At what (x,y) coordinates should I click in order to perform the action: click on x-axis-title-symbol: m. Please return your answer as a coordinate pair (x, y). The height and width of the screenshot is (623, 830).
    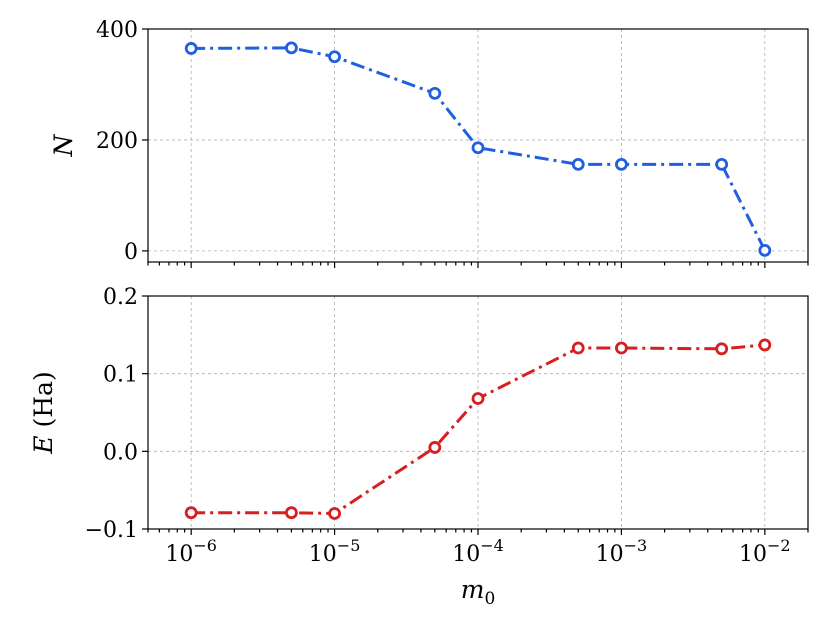
    Looking at the image, I should click on (473, 589).